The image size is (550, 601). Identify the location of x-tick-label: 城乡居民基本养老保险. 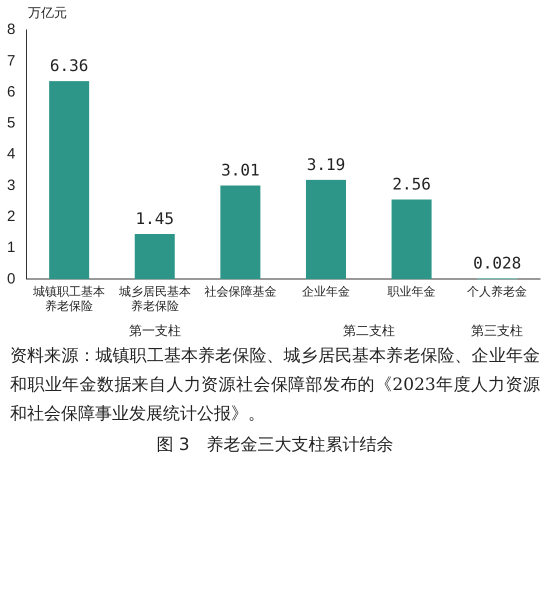
(154, 299).